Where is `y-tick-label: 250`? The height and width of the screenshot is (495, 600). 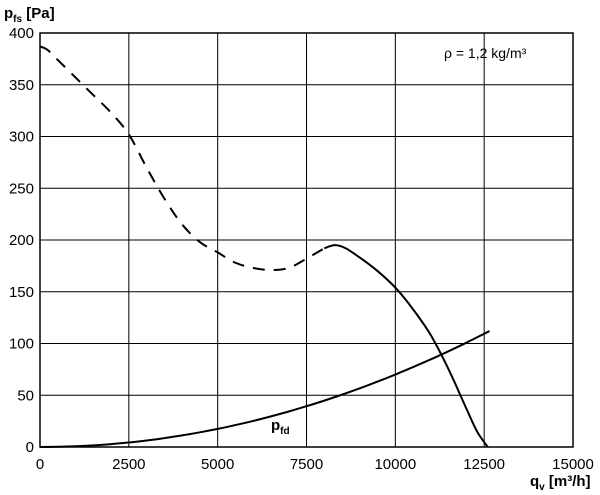
y-tick-label: 250 is located at coordinates (21, 188).